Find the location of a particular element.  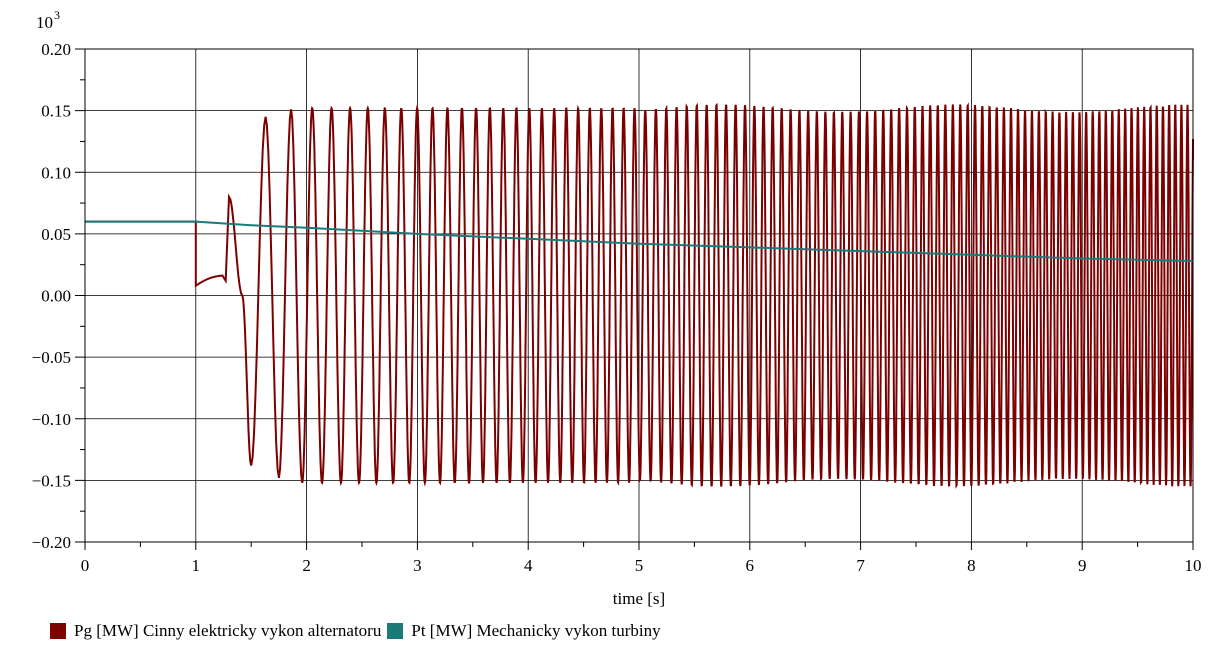

x-tick-label: 2 is located at coordinates (306, 565).